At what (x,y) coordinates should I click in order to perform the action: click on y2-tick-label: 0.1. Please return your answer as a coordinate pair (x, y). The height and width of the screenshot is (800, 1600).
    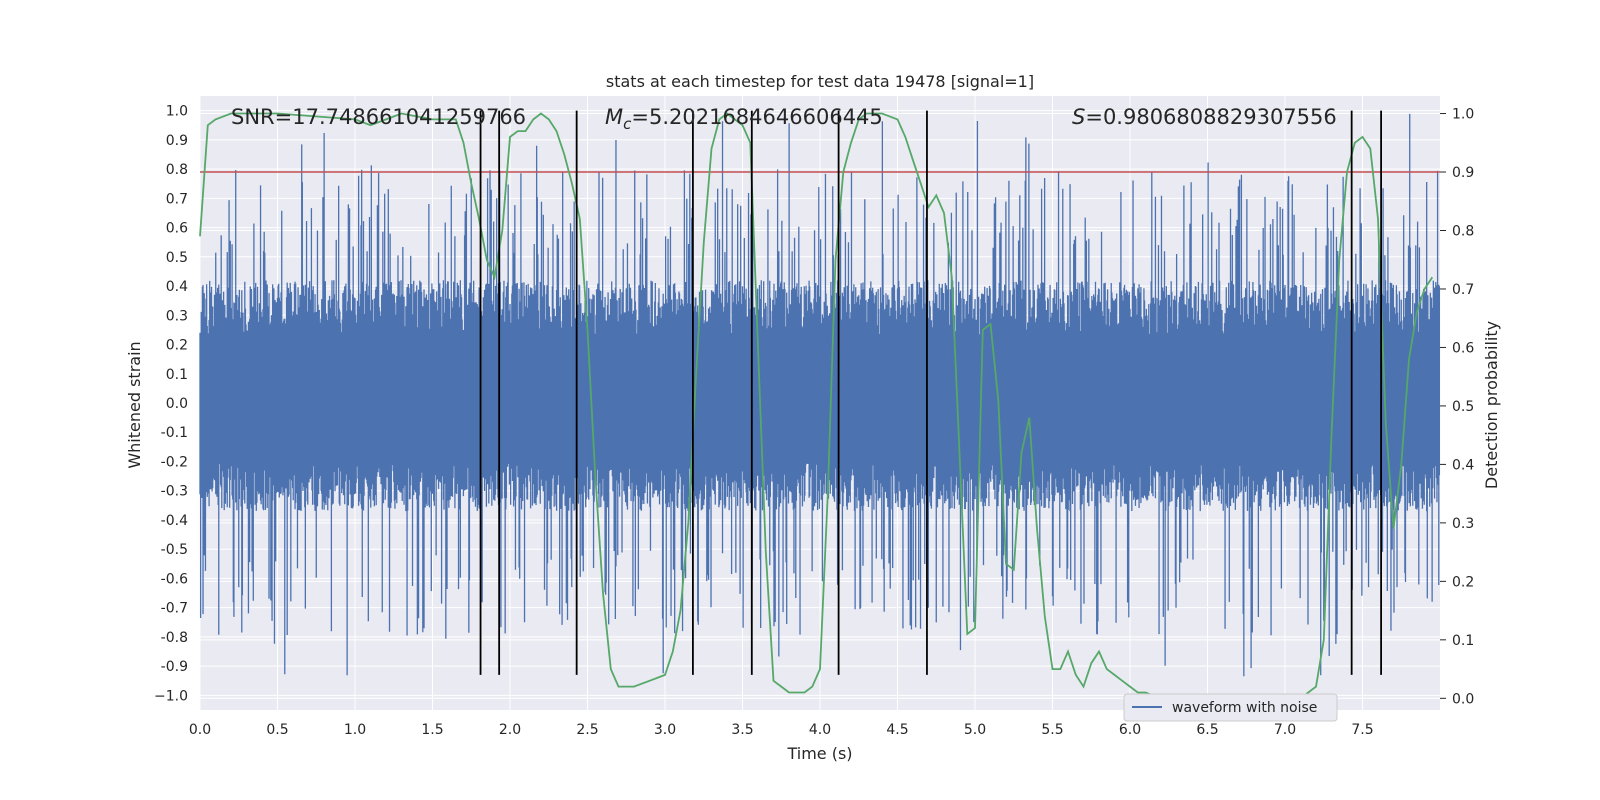
    Looking at the image, I should click on (1463, 641).